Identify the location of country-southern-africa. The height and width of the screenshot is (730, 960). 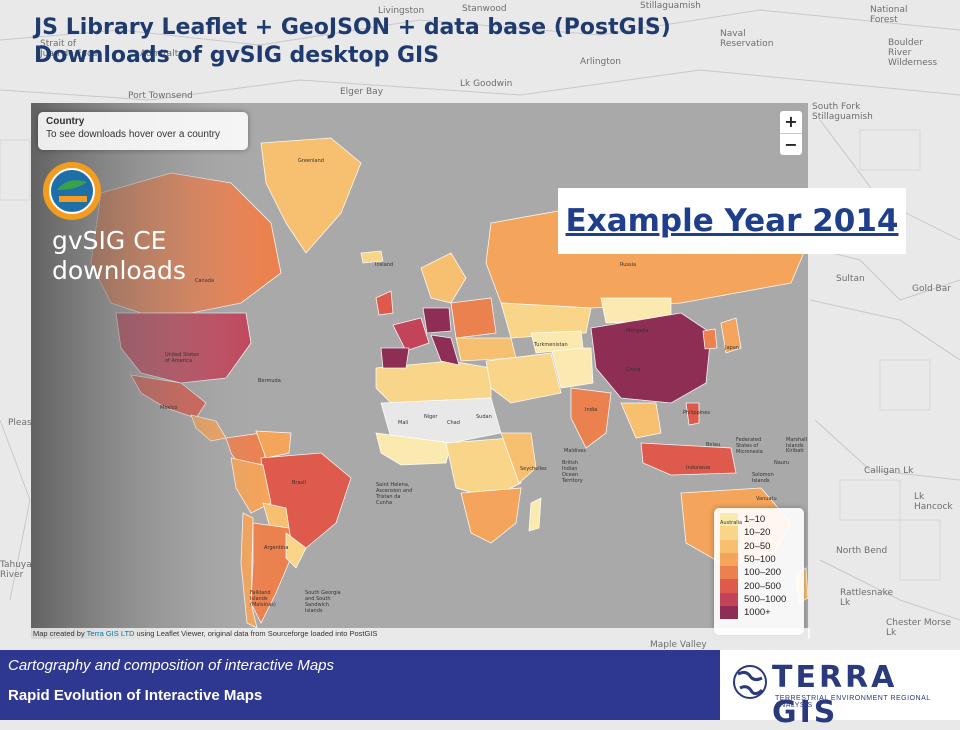
(491, 515).